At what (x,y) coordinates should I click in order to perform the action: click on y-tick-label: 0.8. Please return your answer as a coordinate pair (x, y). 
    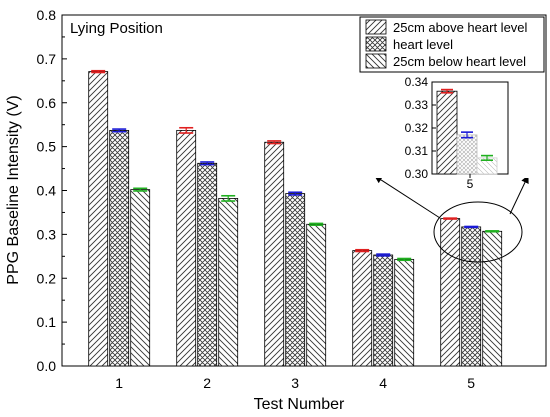
    Looking at the image, I should click on (47, 15).